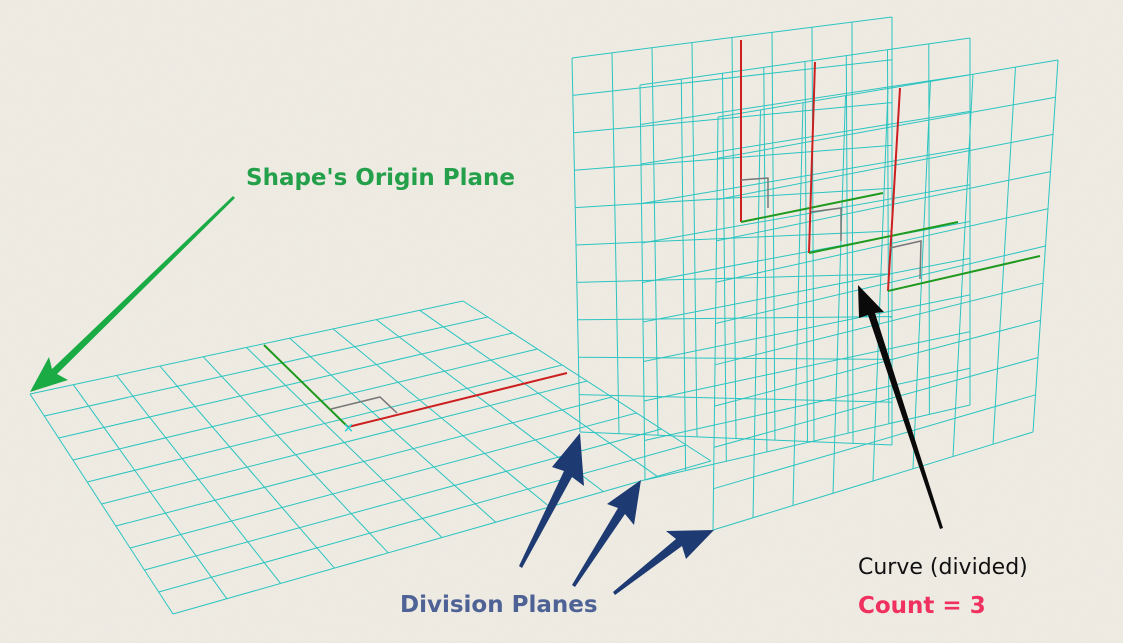  What do you see at coordinates (964, 273) in the screenshot?
I see `division-3-x-axis` at bounding box center [964, 273].